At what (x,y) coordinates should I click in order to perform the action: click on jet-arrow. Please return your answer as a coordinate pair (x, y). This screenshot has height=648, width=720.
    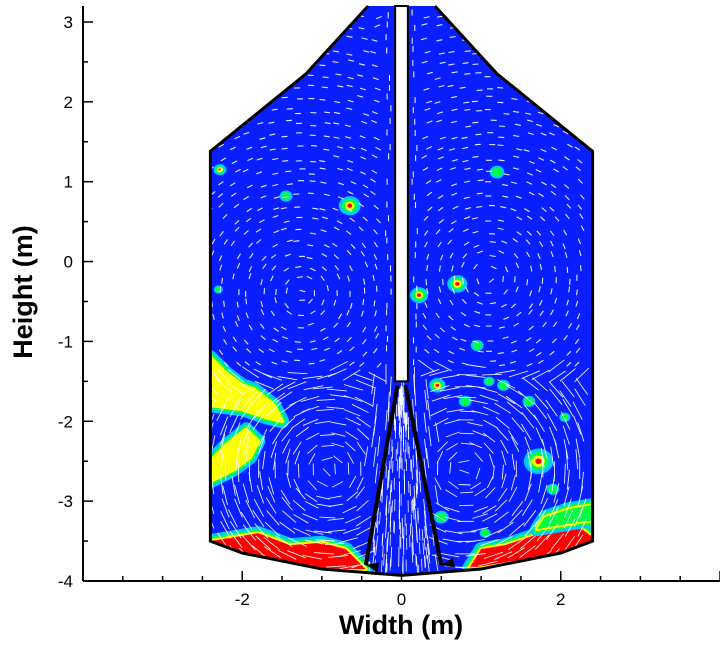
    Looking at the image, I should click on (429, 476).